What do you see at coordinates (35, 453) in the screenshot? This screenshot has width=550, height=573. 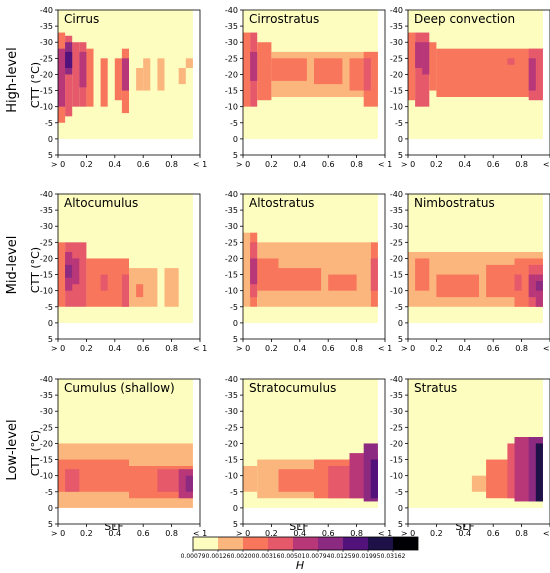 I see `y-axis-label-row-3: CTT (°C)` at bounding box center [35, 453].